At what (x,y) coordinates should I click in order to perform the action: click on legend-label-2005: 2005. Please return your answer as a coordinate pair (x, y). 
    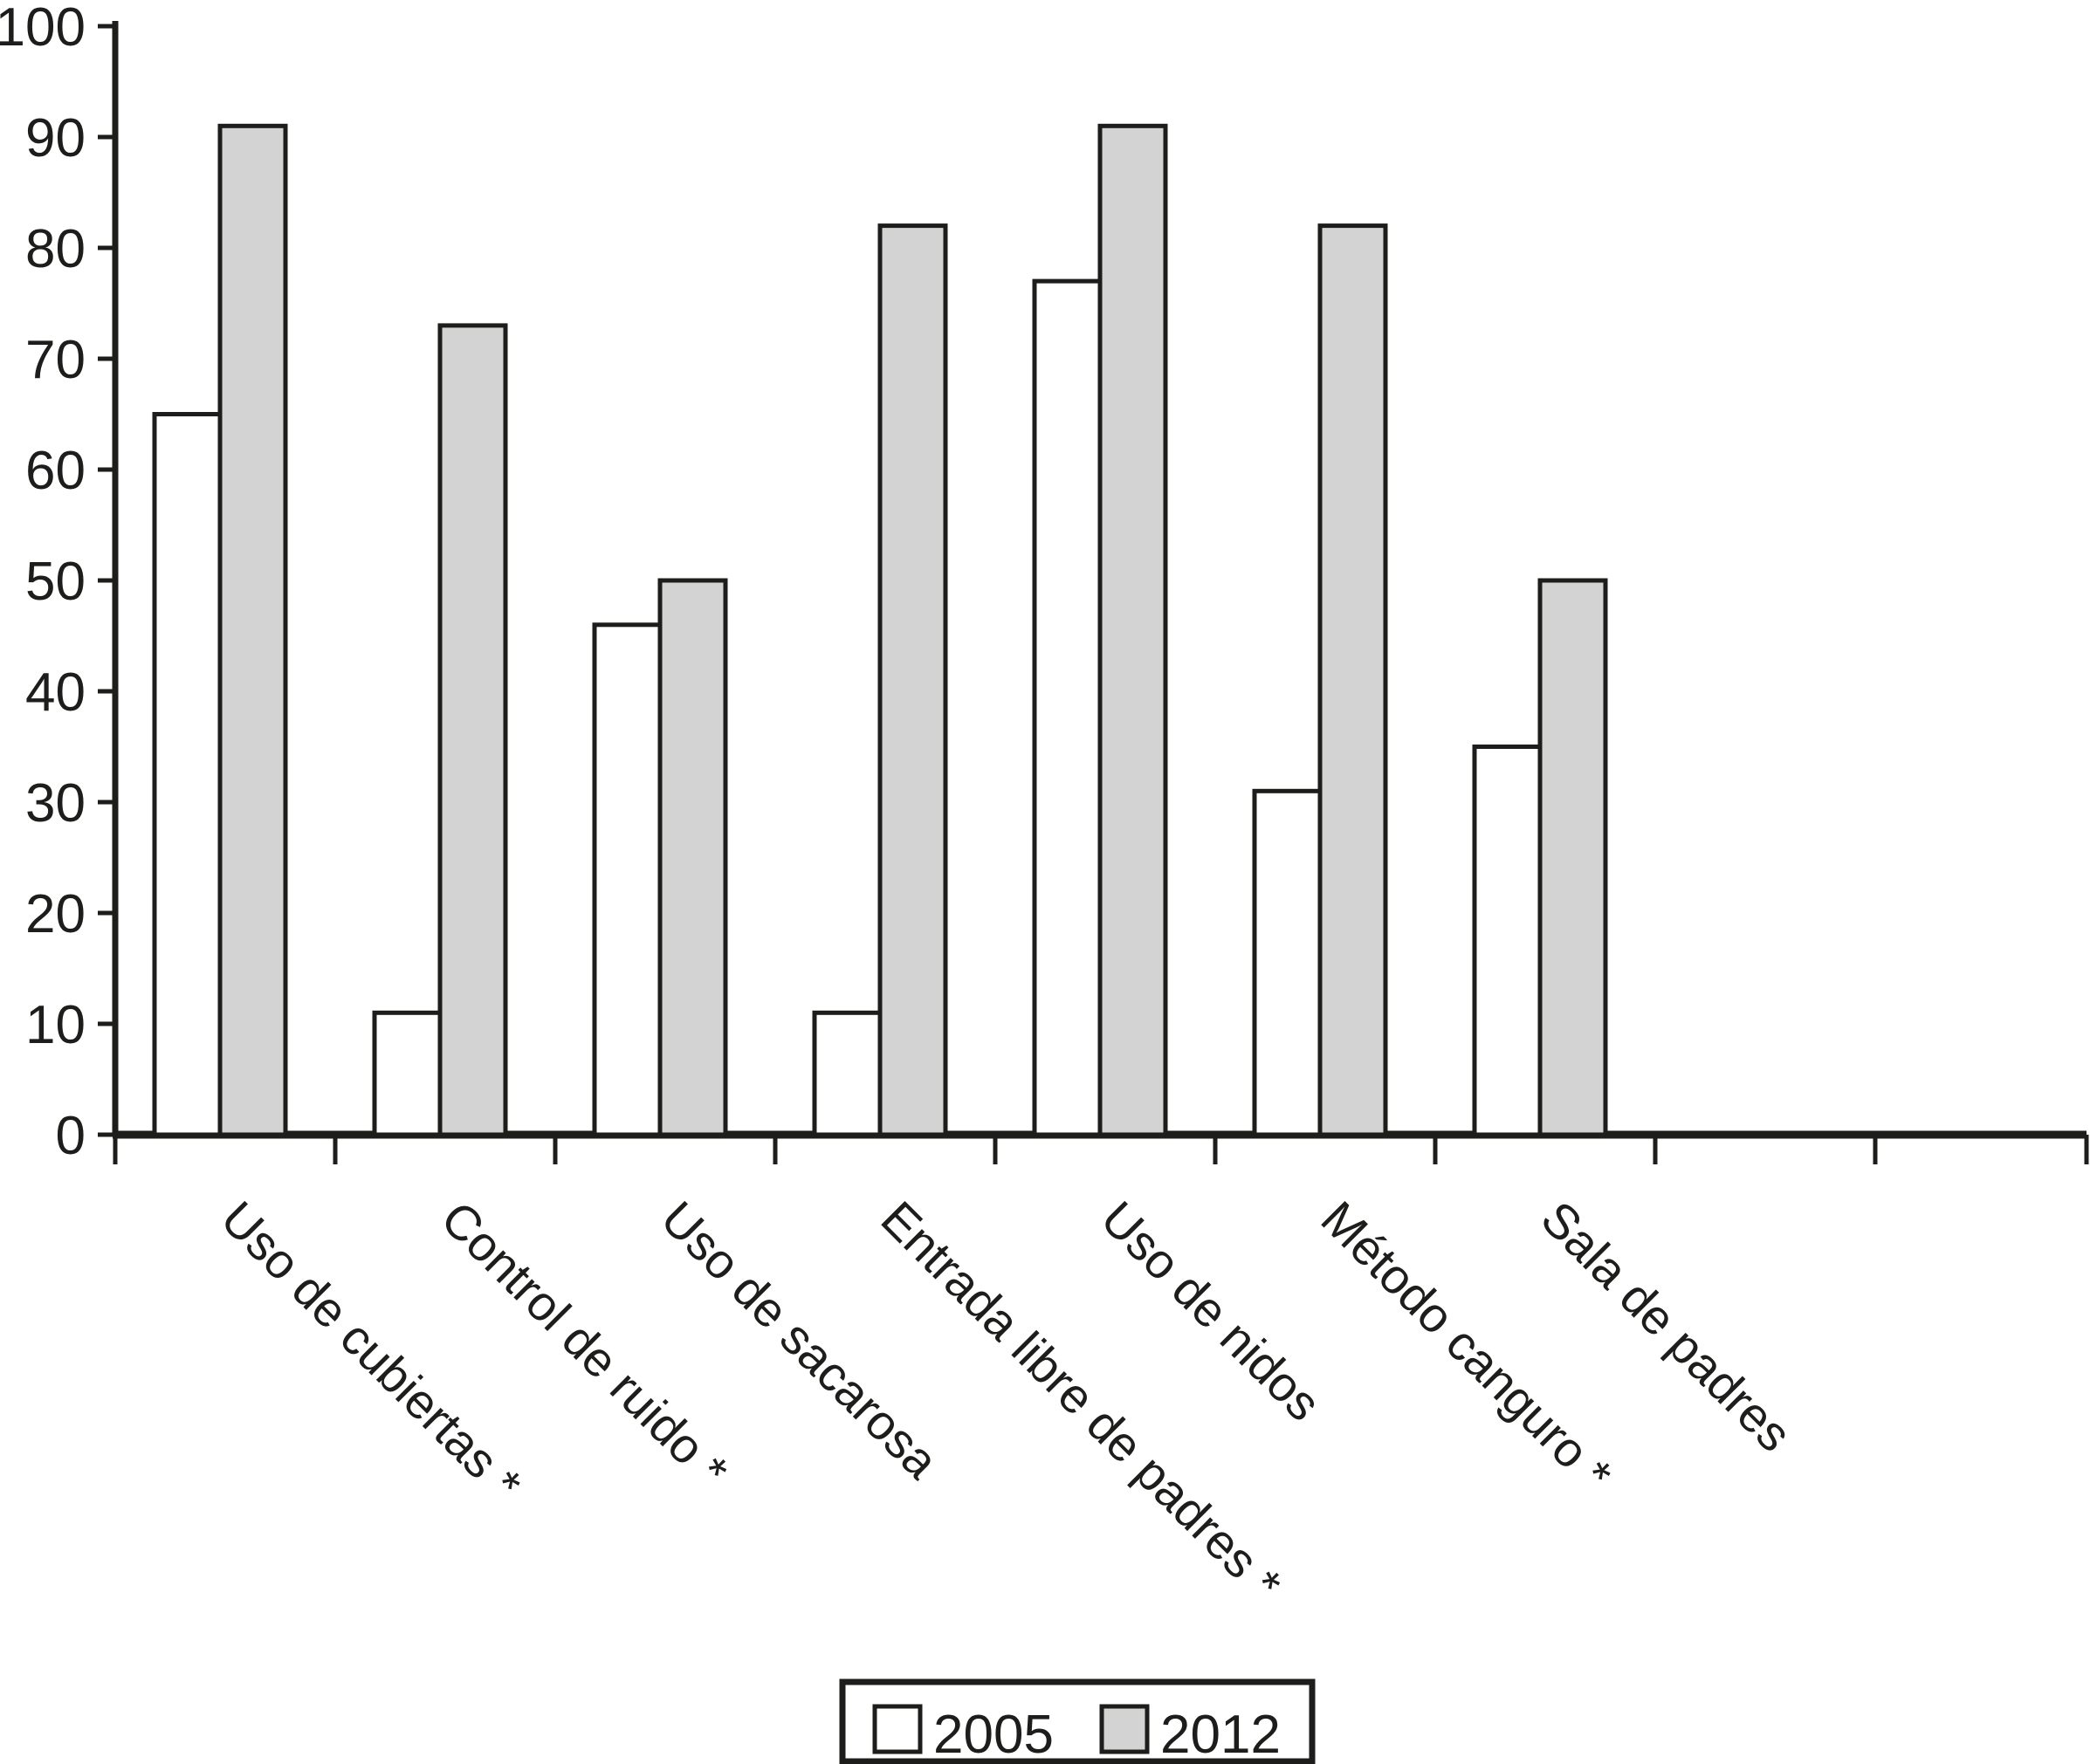
    Looking at the image, I should click on (993, 1734).